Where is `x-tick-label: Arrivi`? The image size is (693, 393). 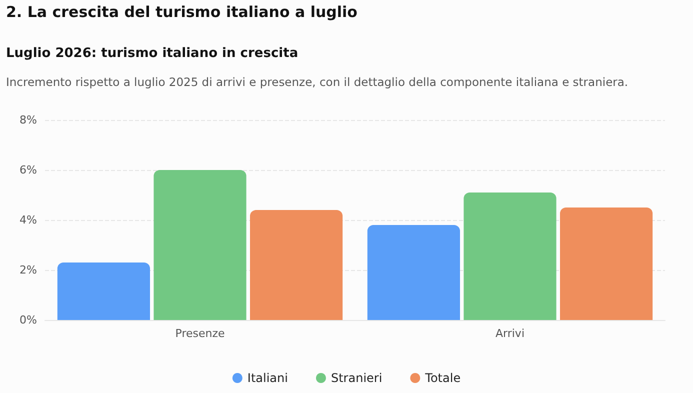 x-tick-label: Arrivi is located at coordinates (510, 333).